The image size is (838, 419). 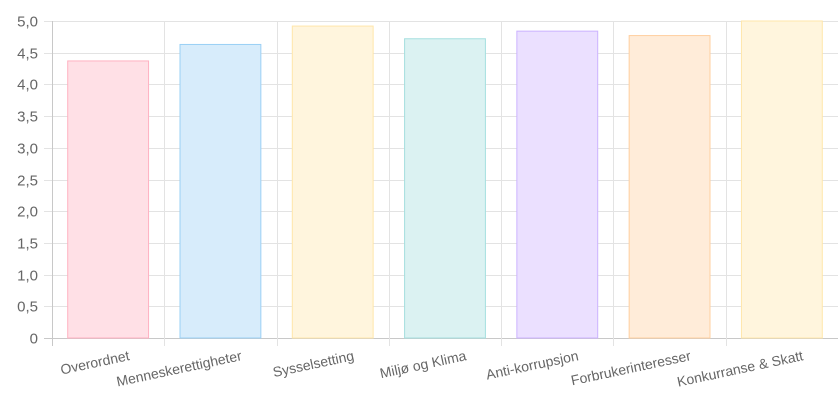 What do you see at coordinates (630, 367) in the screenshot?
I see `x-tick-label: Forbrukerinteresser` at bounding box center [630, 367].